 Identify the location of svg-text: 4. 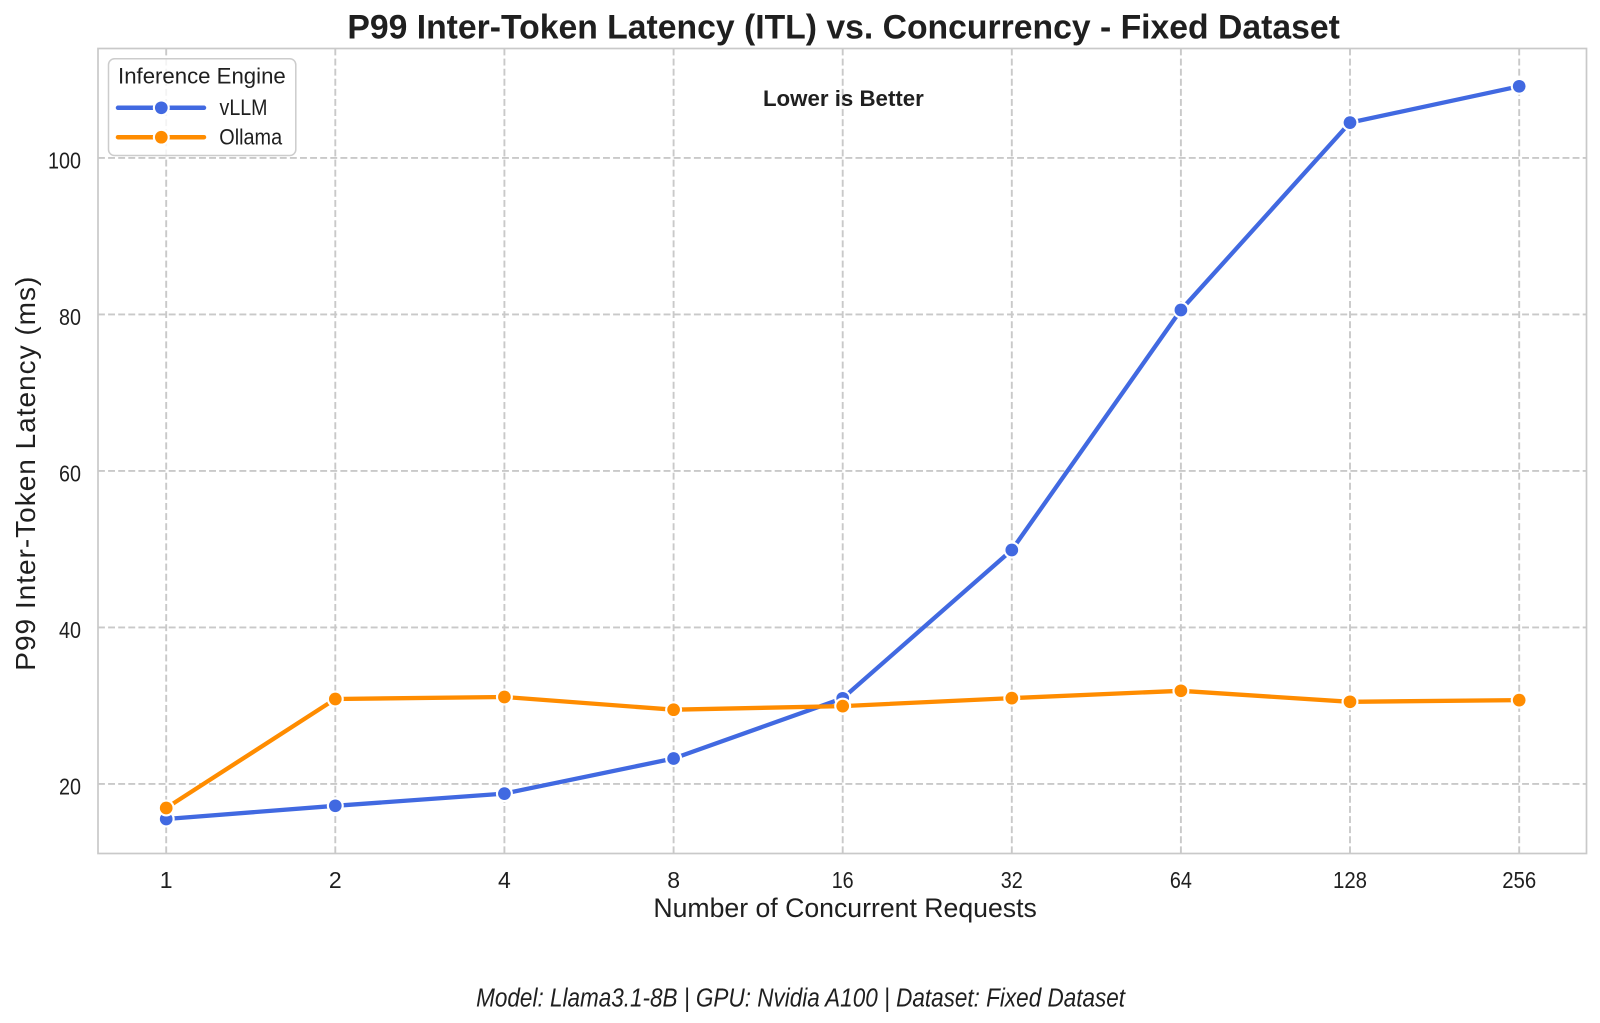
(504, 880).